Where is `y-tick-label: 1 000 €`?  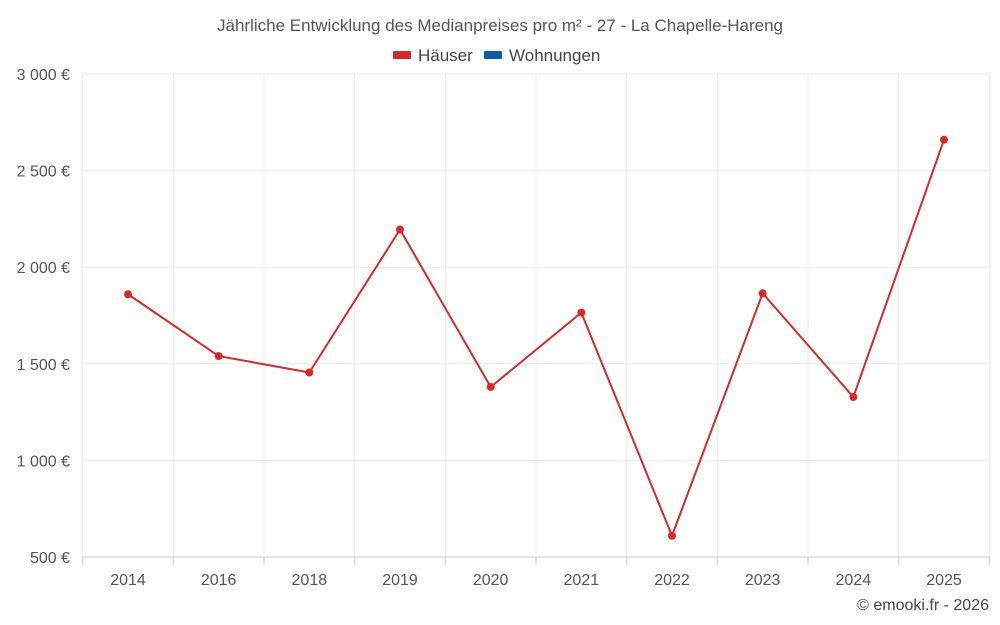
y-tick-label: 1 000 € is located at coordinates (43, 461).